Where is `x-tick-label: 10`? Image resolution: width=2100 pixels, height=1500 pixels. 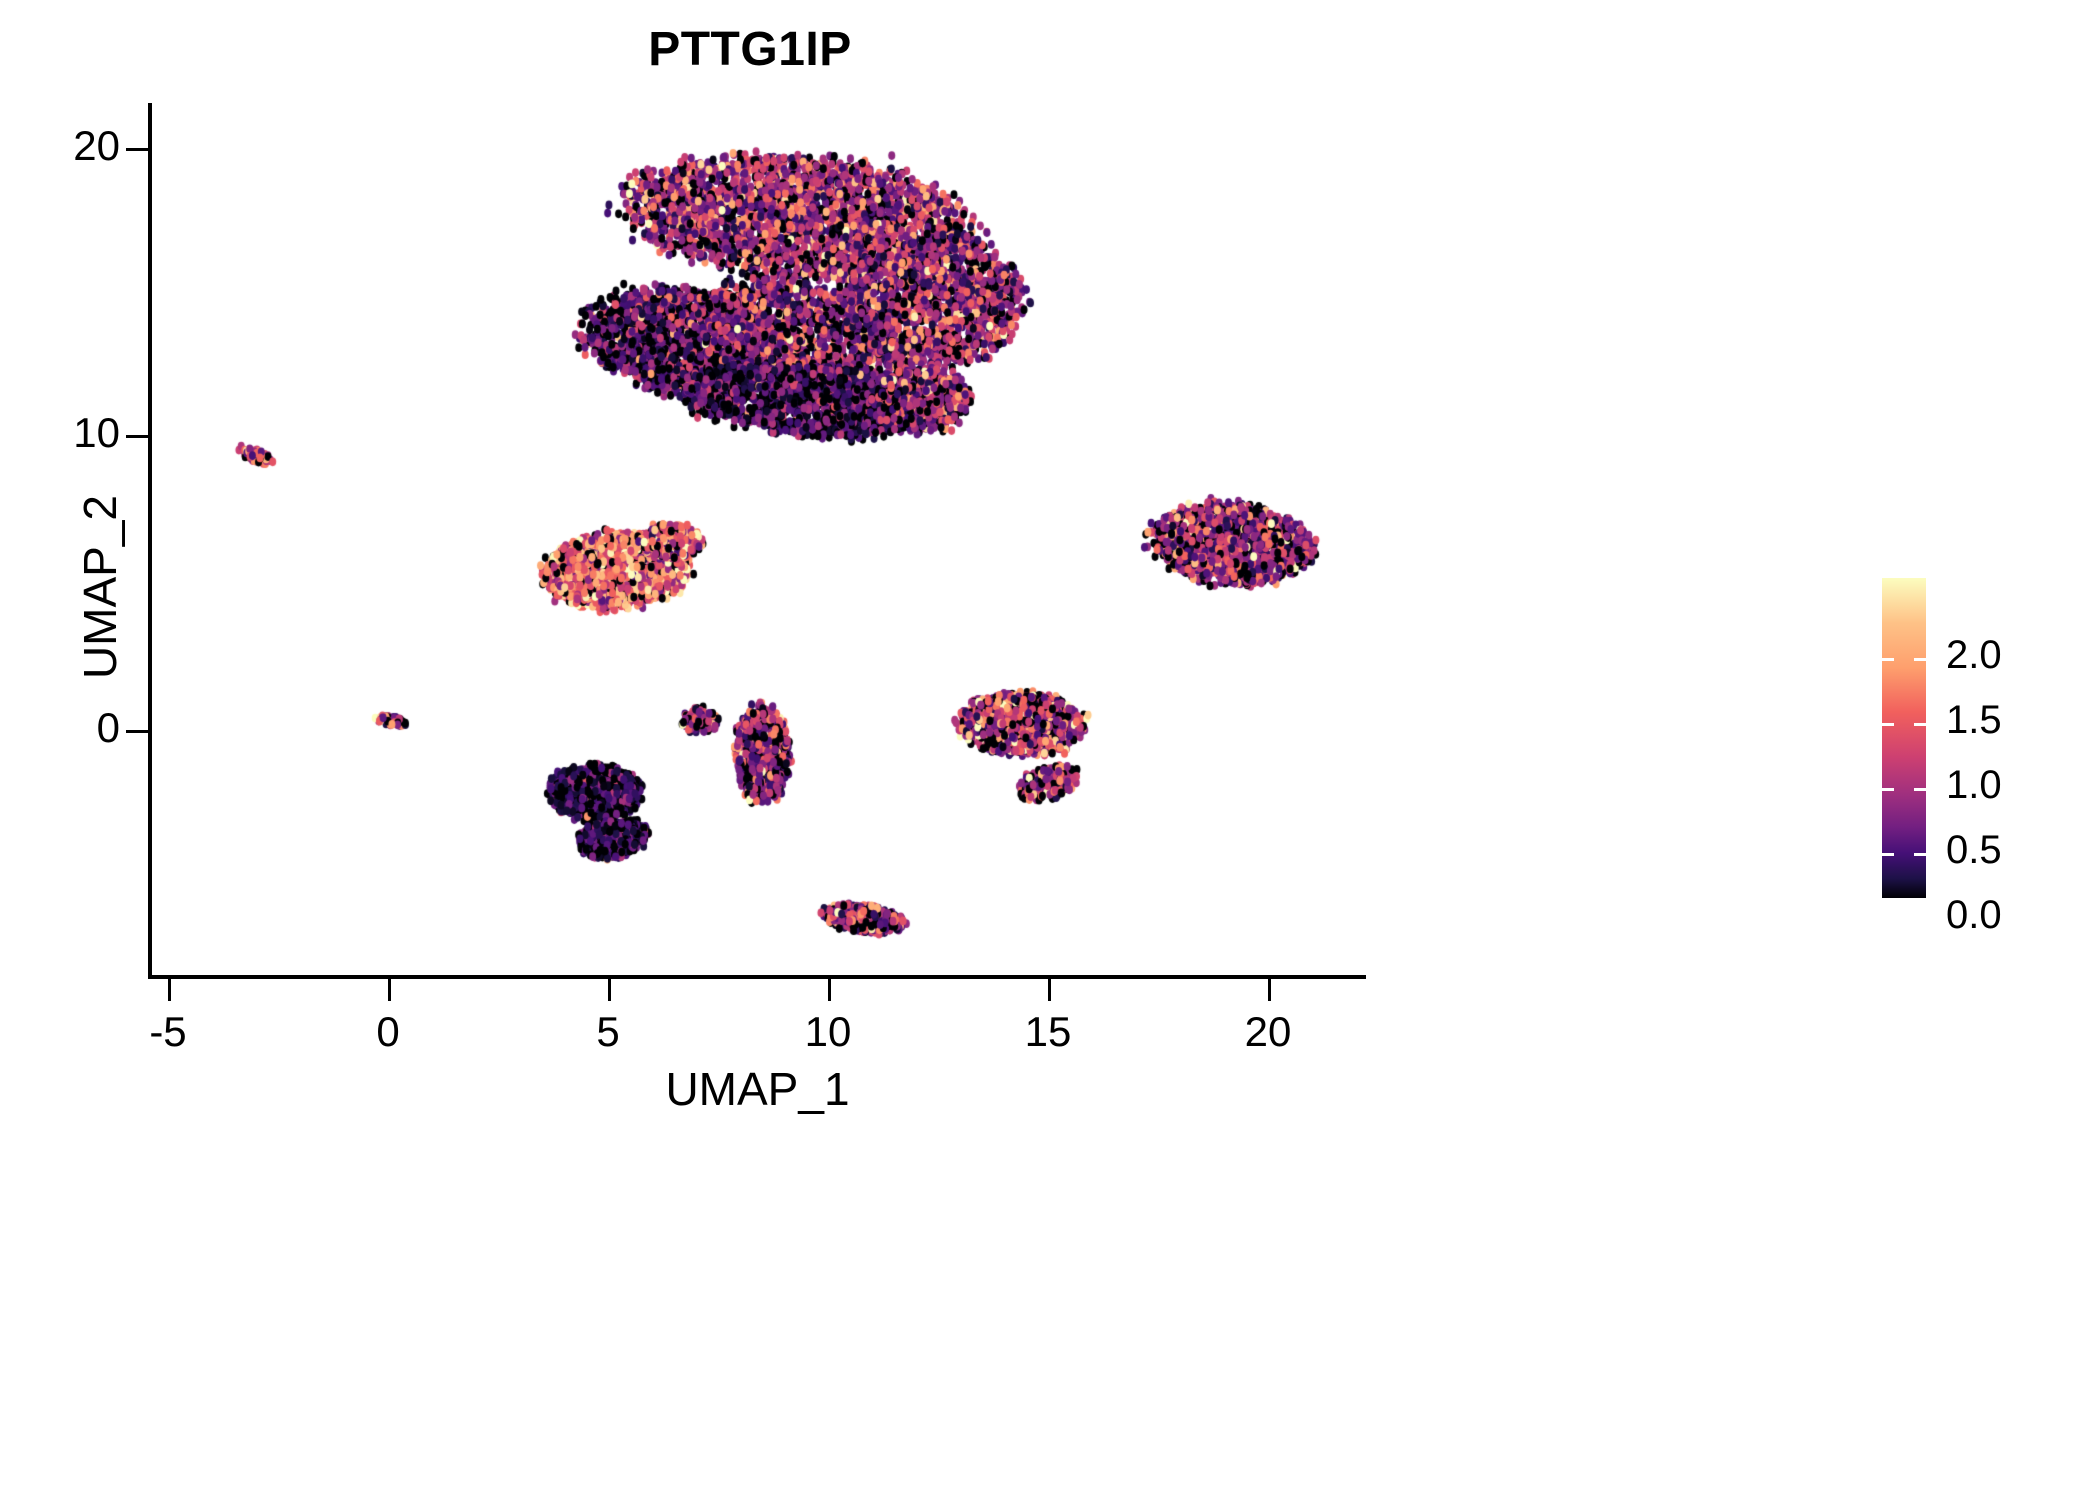
x-tick-label: 10 is located at coordinates (828, 1031).